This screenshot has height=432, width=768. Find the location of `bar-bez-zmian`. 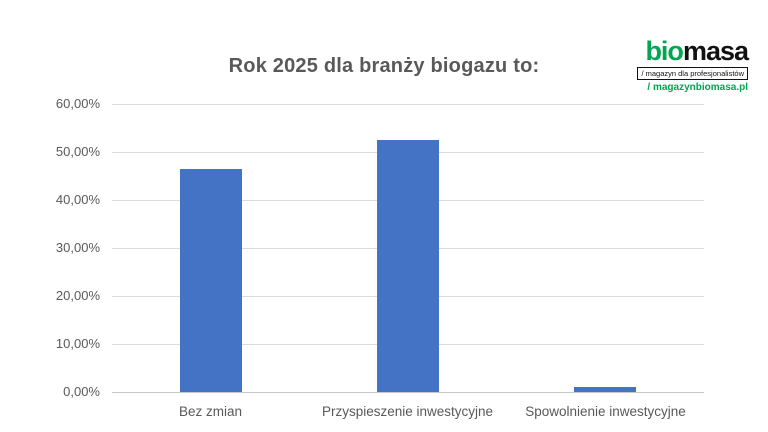

bar-bez-zmian is located at coordinates (211, 280).